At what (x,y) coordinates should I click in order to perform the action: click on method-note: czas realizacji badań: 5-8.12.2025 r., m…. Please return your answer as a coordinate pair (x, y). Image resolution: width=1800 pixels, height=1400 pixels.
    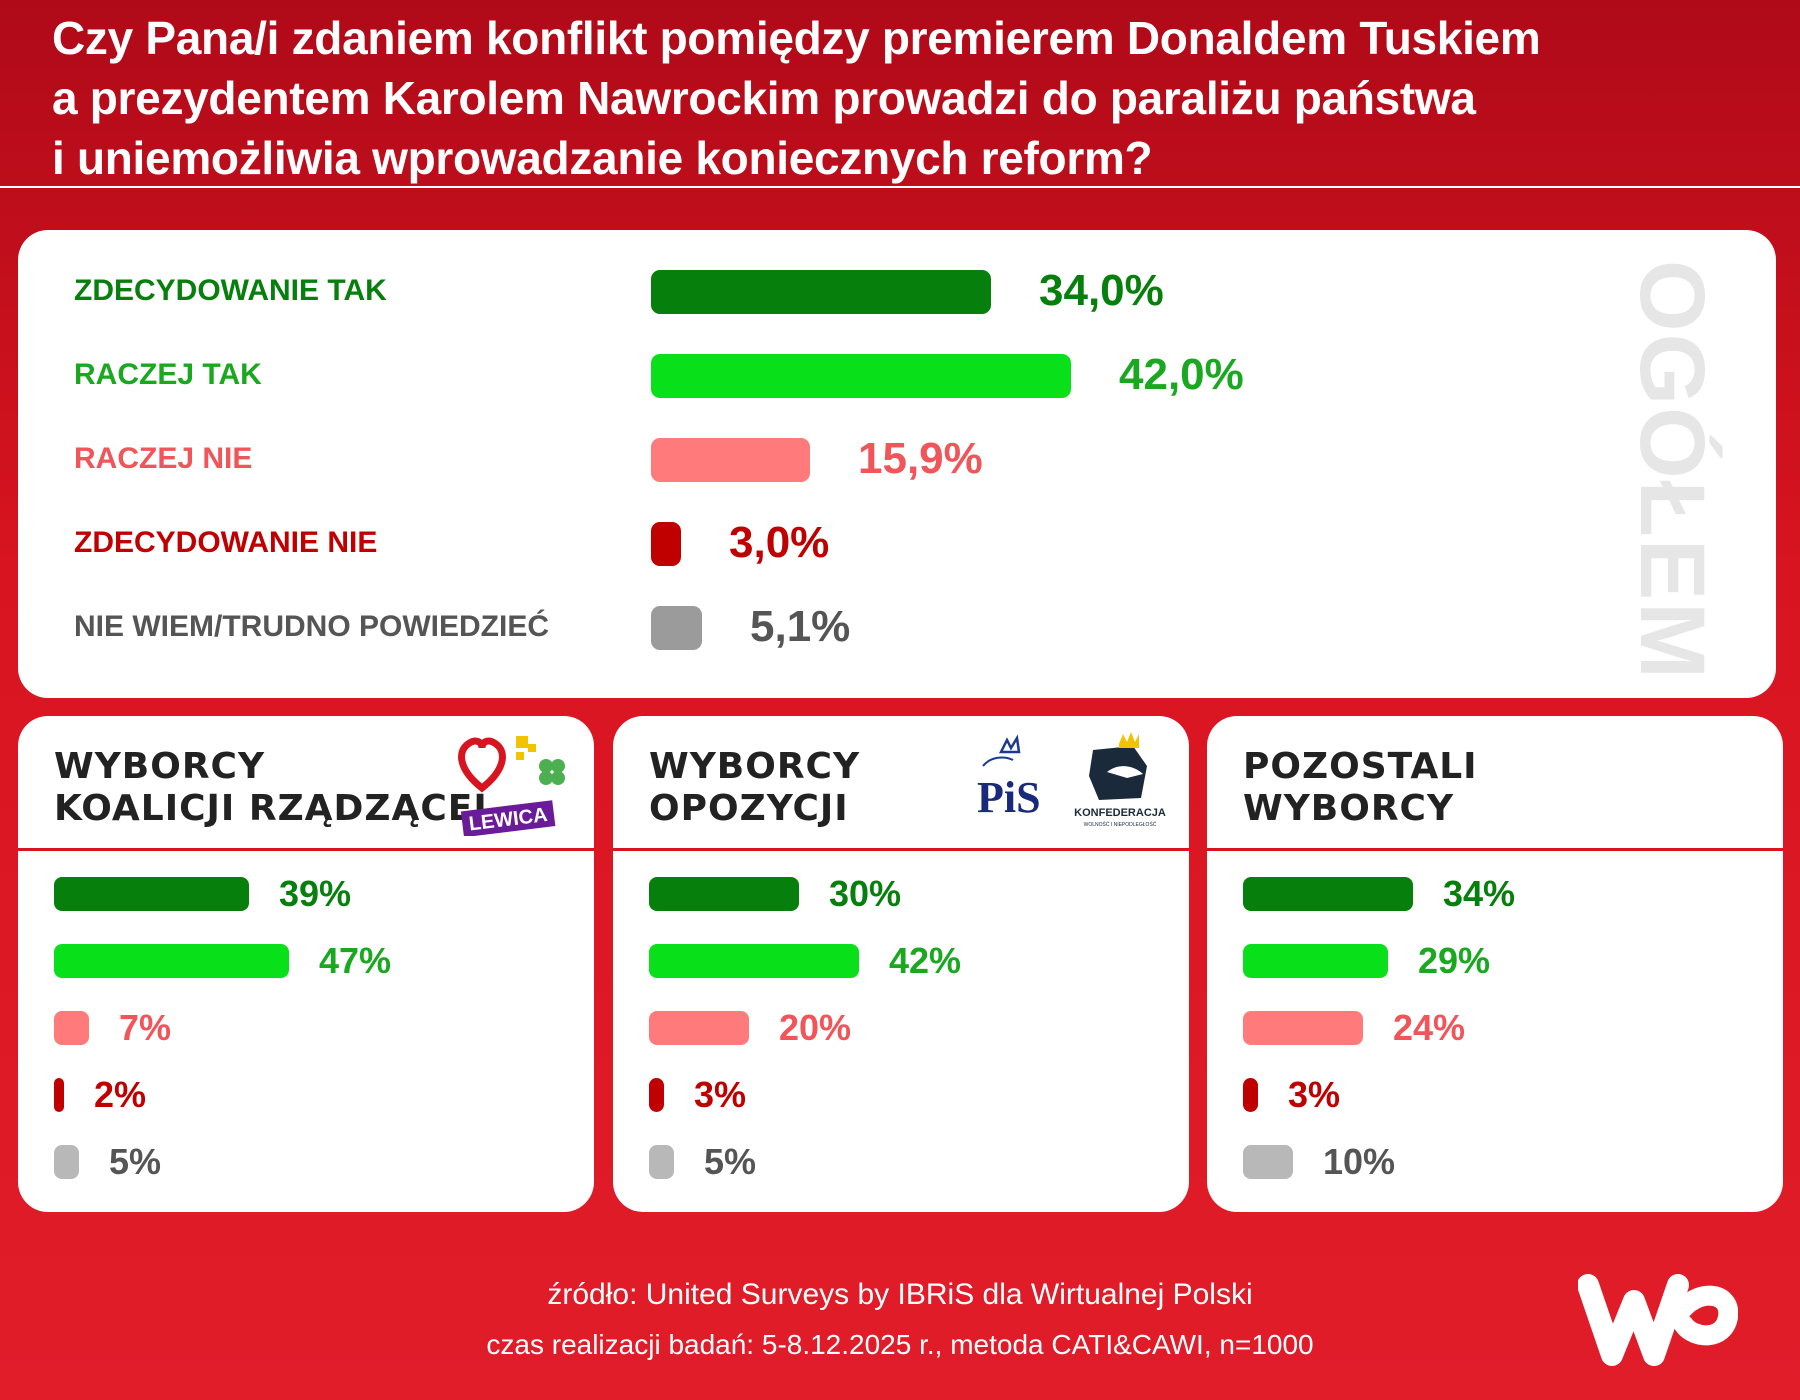
    Looking at the image, I should click on (900, 1344).